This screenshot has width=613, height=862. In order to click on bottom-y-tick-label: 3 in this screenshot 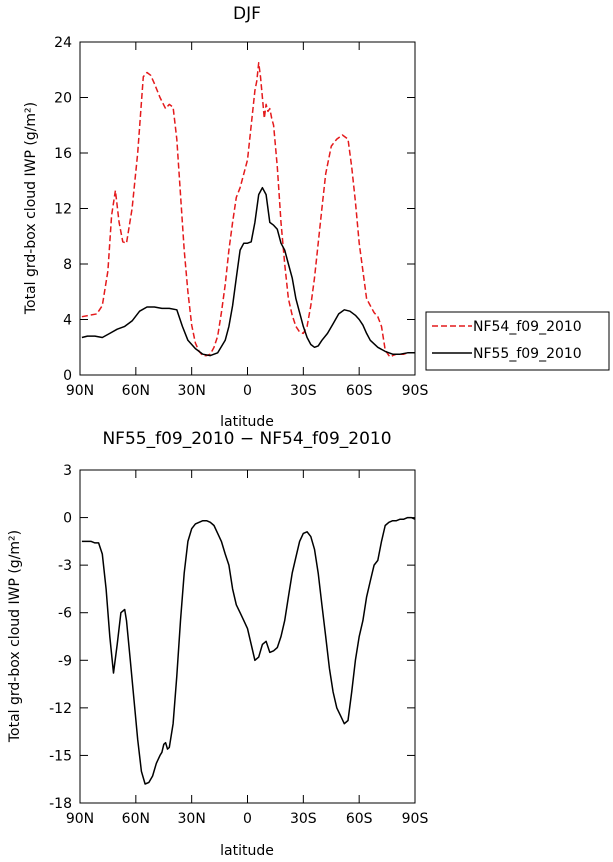, I will do `click(67, 471)`.